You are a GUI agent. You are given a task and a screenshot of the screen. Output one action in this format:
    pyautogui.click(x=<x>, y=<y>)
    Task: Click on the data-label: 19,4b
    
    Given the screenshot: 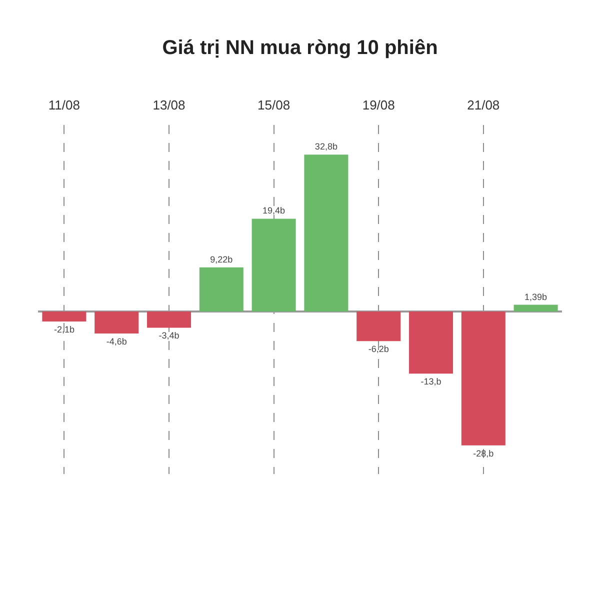 What is the action you would take?
    pyautogui.click(x=274, y=211)
    